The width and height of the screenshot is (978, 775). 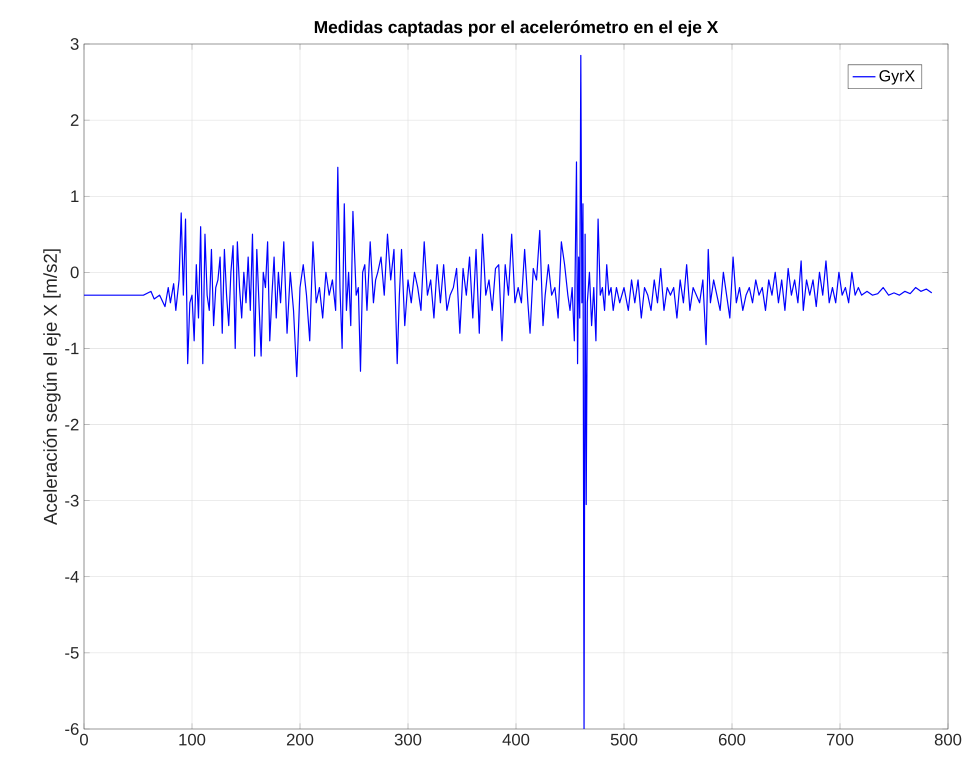 What do you see at coordinates (516, 28) in the screenshot?
I see `chart-title: Medidas captadas por el acelerómetro en el eje X` at bounding box center [516, 28].